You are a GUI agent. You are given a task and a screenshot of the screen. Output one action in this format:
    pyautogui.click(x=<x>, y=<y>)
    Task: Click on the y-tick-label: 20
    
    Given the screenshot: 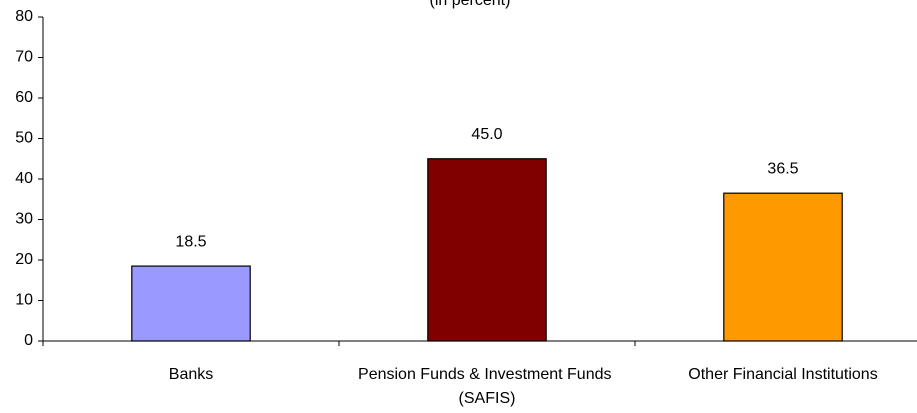 What is the action you would take?
    pyautogui.click(x=24, y=259)
    